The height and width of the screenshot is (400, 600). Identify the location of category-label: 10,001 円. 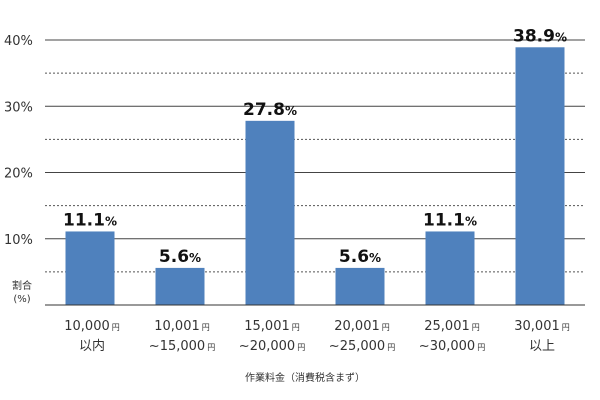
(182, 326).